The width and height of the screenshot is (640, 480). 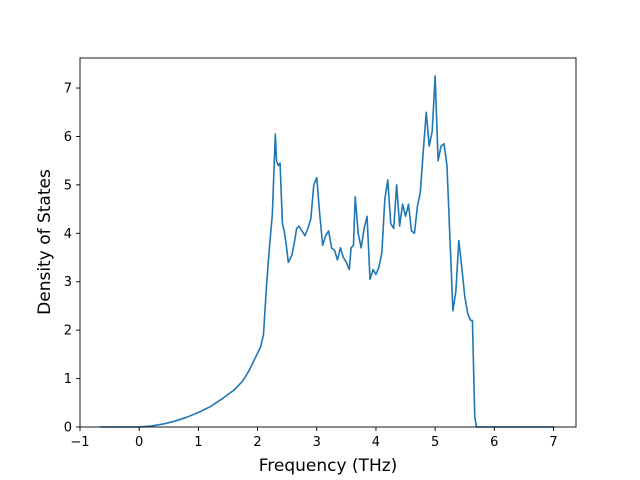 What do you see at coordinates (435, 442) in the screenshot?
I see `x-tick-label: 5` at bounding box center [435, 442].